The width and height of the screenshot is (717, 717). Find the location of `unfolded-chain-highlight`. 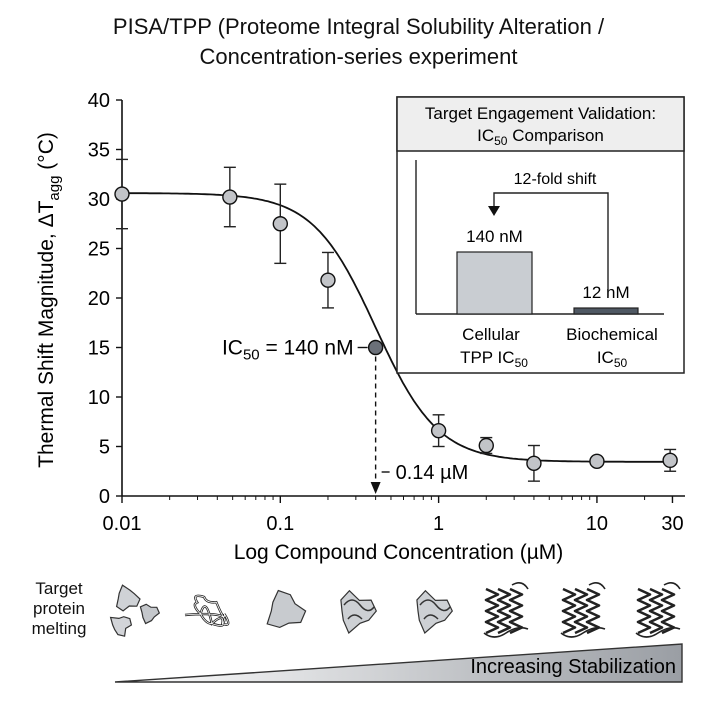

unfolded-chain-highlight is located at coordinates (206, 610).